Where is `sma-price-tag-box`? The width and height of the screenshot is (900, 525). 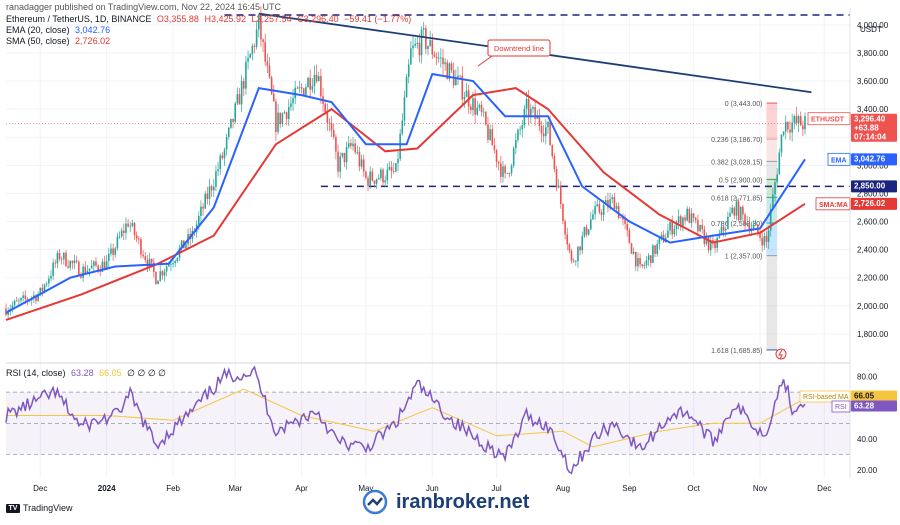
sma-price-tag-box is located at coordinates (874, 203).